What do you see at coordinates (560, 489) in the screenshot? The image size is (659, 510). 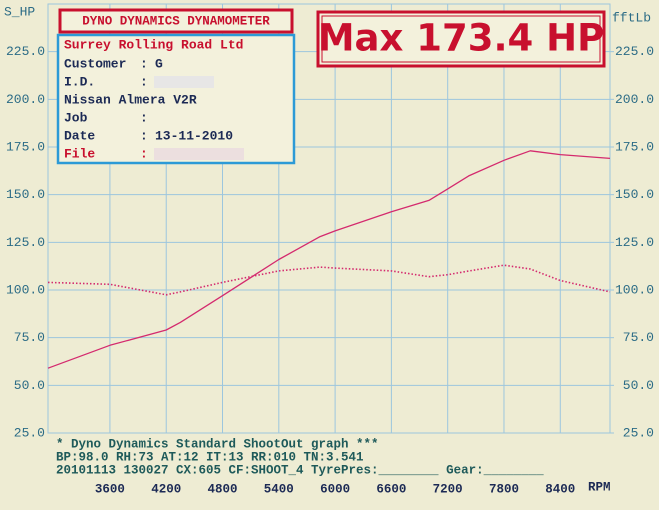 I see `x-tick-label: 8400` at bounding box center [560, 489].